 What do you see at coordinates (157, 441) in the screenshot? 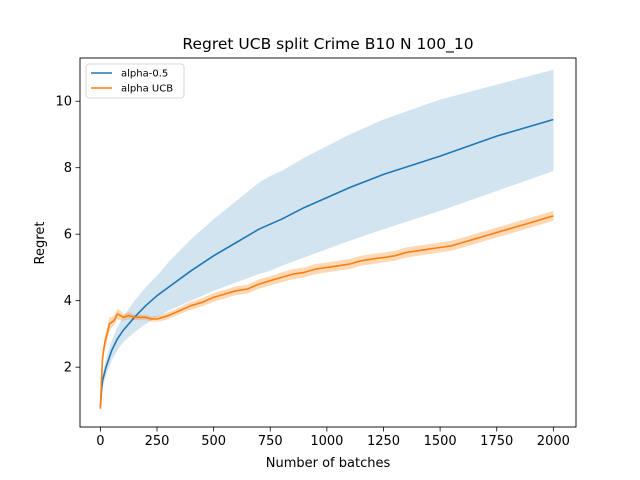
I see `x-tick-label: 250` at bounding box center [157, 441].